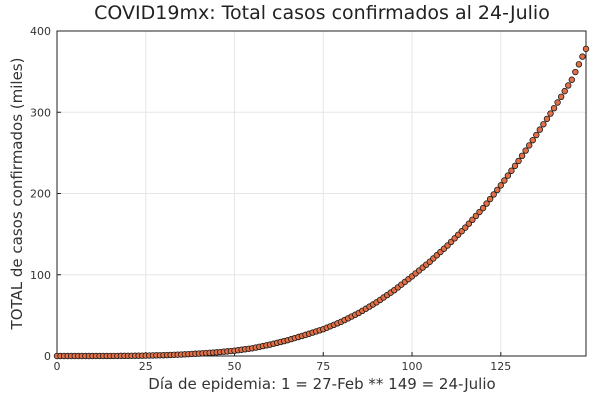  Describe the element at coordinates (323, 366) in the screenshot. I see `x-tick-label: 75` at that location.